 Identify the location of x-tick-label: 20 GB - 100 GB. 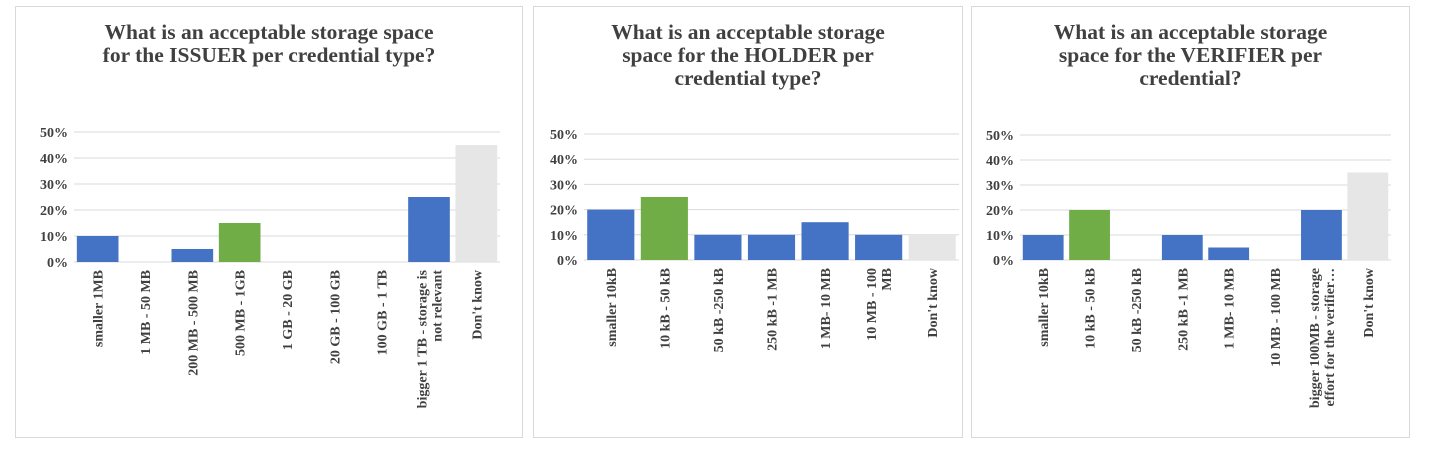
(335, 317).